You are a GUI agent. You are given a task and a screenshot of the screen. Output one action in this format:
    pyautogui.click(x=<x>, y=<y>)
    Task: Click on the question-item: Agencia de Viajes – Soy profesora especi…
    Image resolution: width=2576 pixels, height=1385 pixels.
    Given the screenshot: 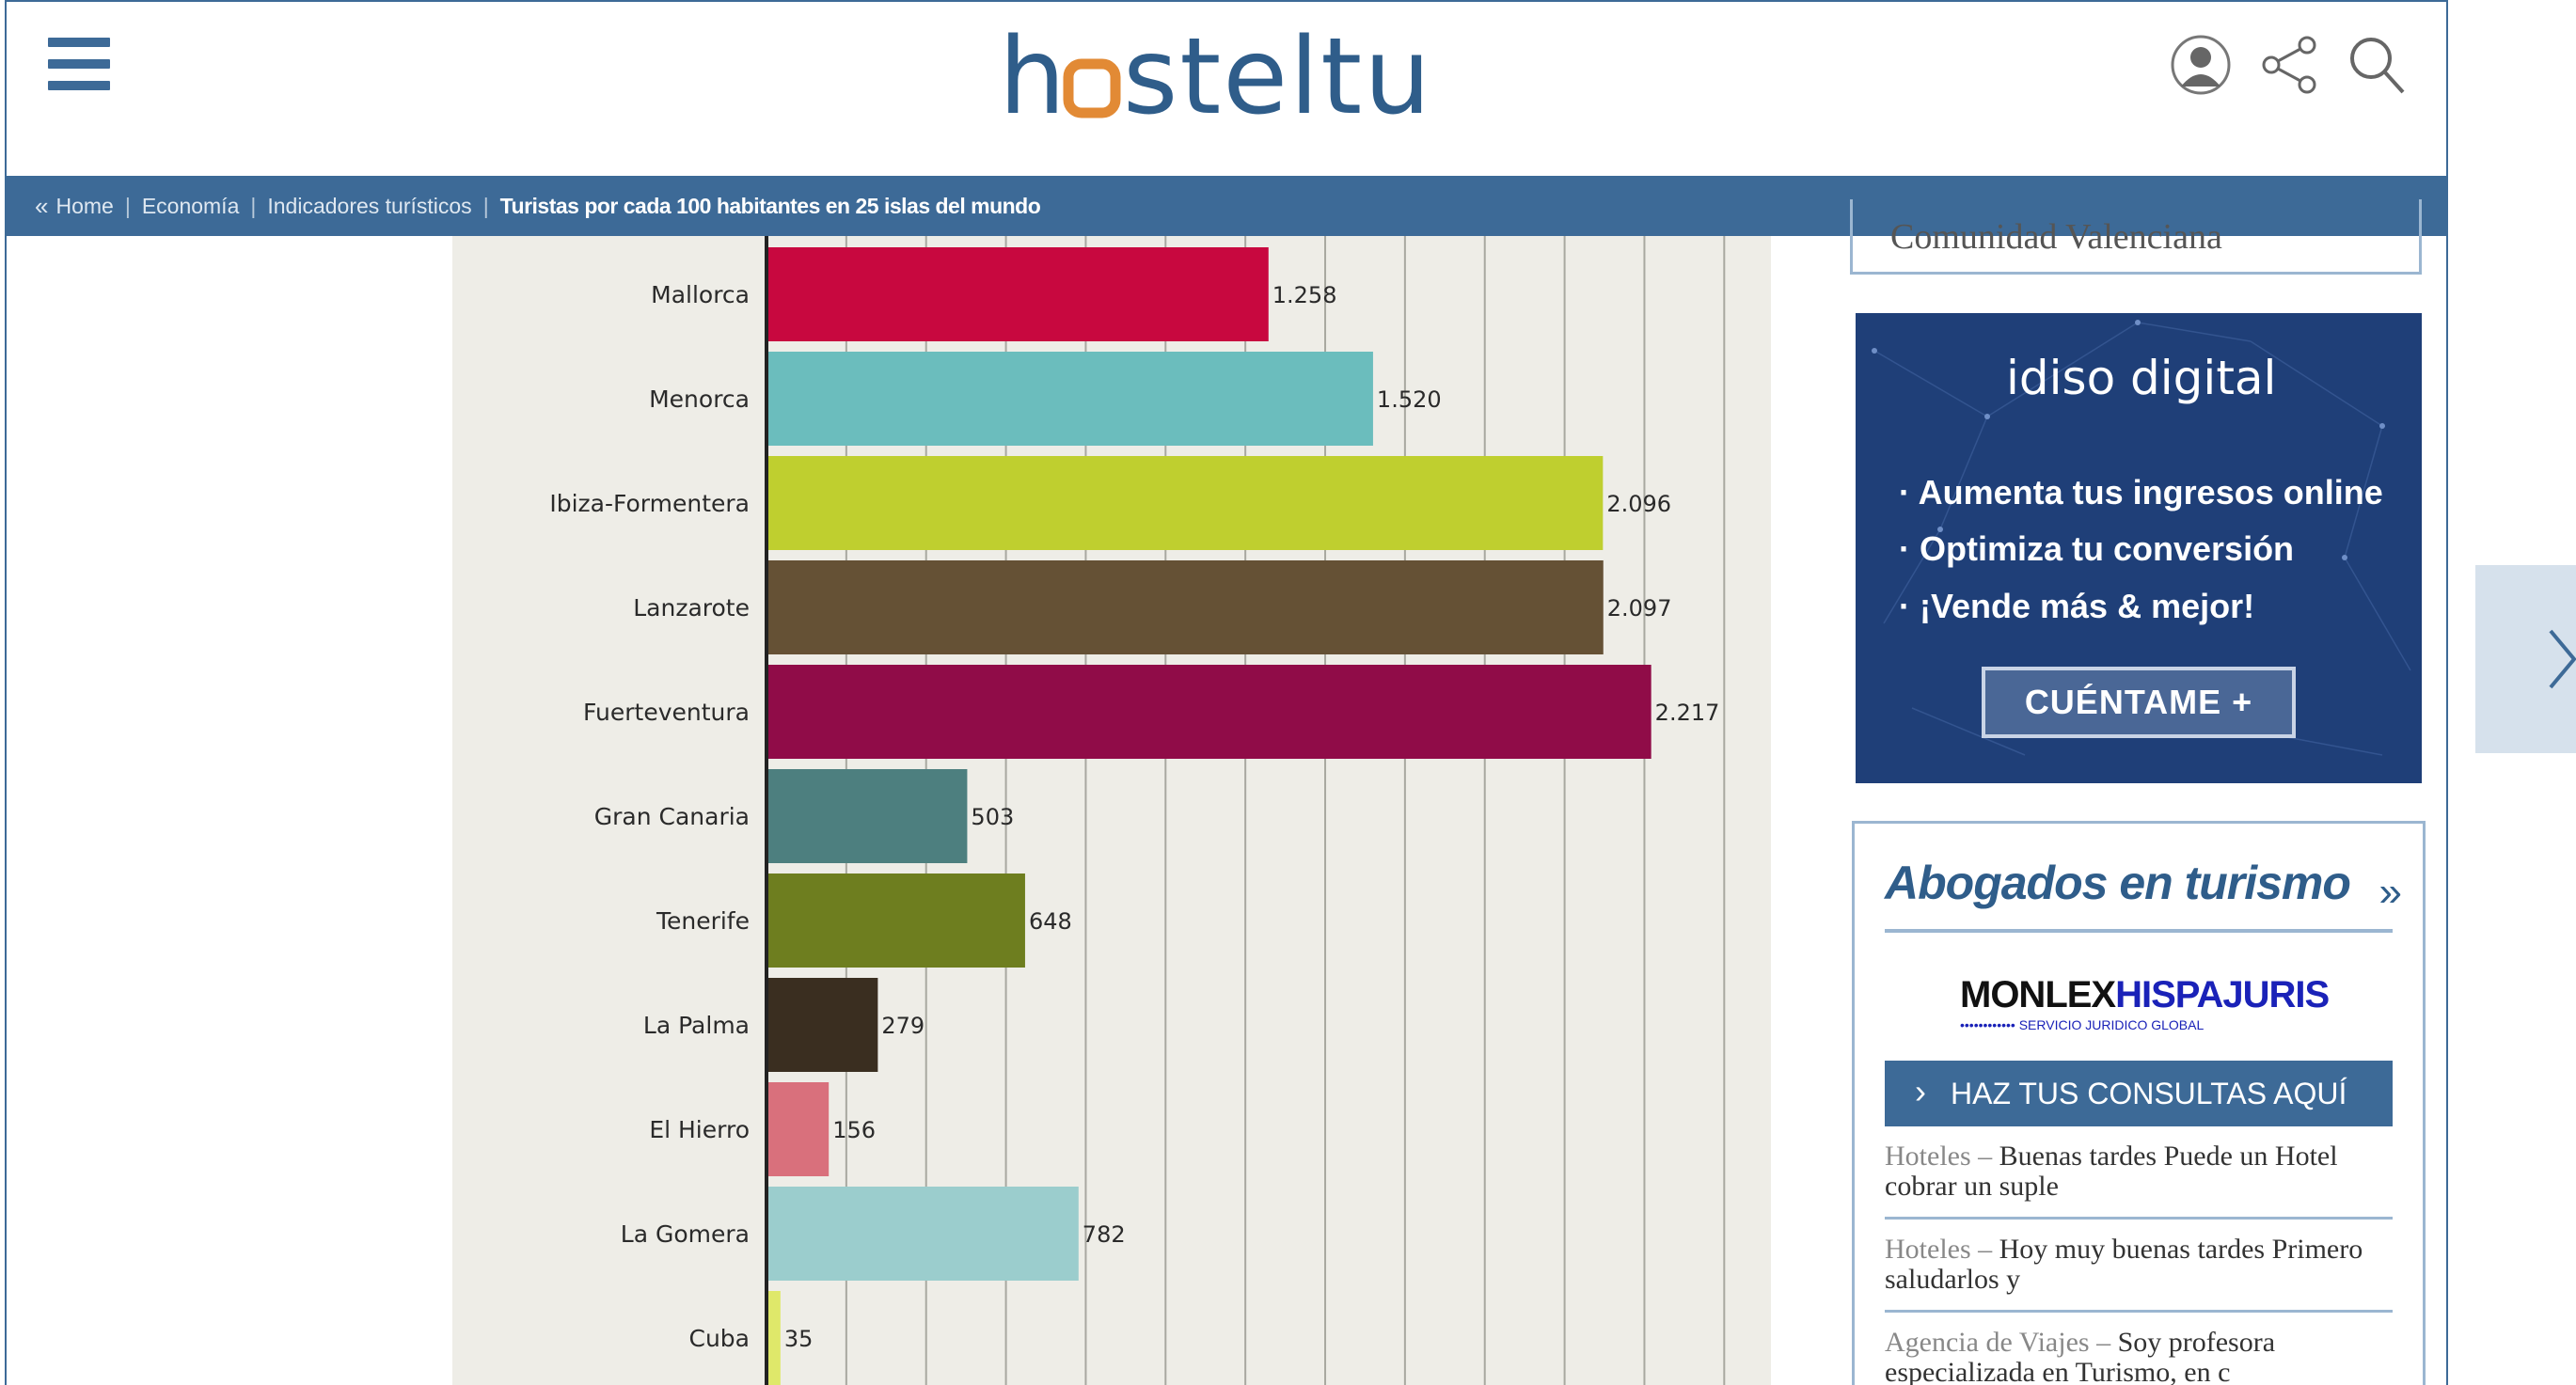 What is the action you would take?
    pyautogui.click(x=2139, y=1356)
    